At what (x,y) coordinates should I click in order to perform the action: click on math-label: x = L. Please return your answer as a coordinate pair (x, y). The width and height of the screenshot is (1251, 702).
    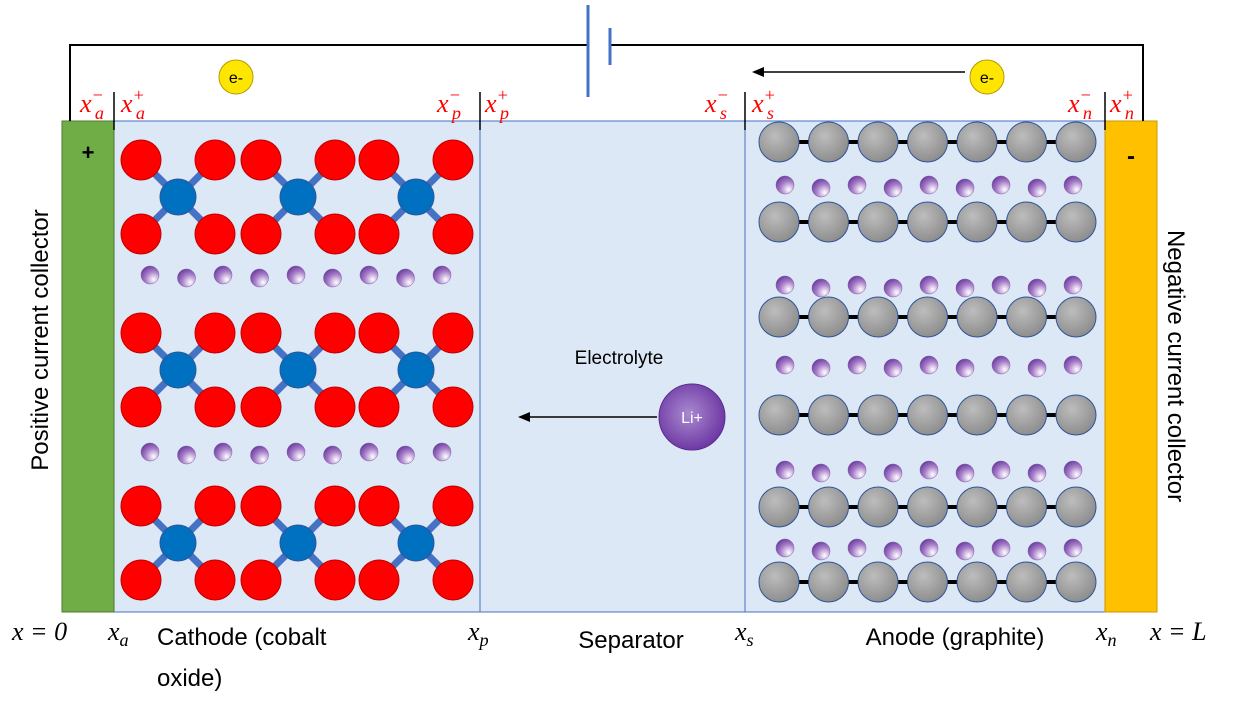
    Looking at the image, I should click on (1178, 631).